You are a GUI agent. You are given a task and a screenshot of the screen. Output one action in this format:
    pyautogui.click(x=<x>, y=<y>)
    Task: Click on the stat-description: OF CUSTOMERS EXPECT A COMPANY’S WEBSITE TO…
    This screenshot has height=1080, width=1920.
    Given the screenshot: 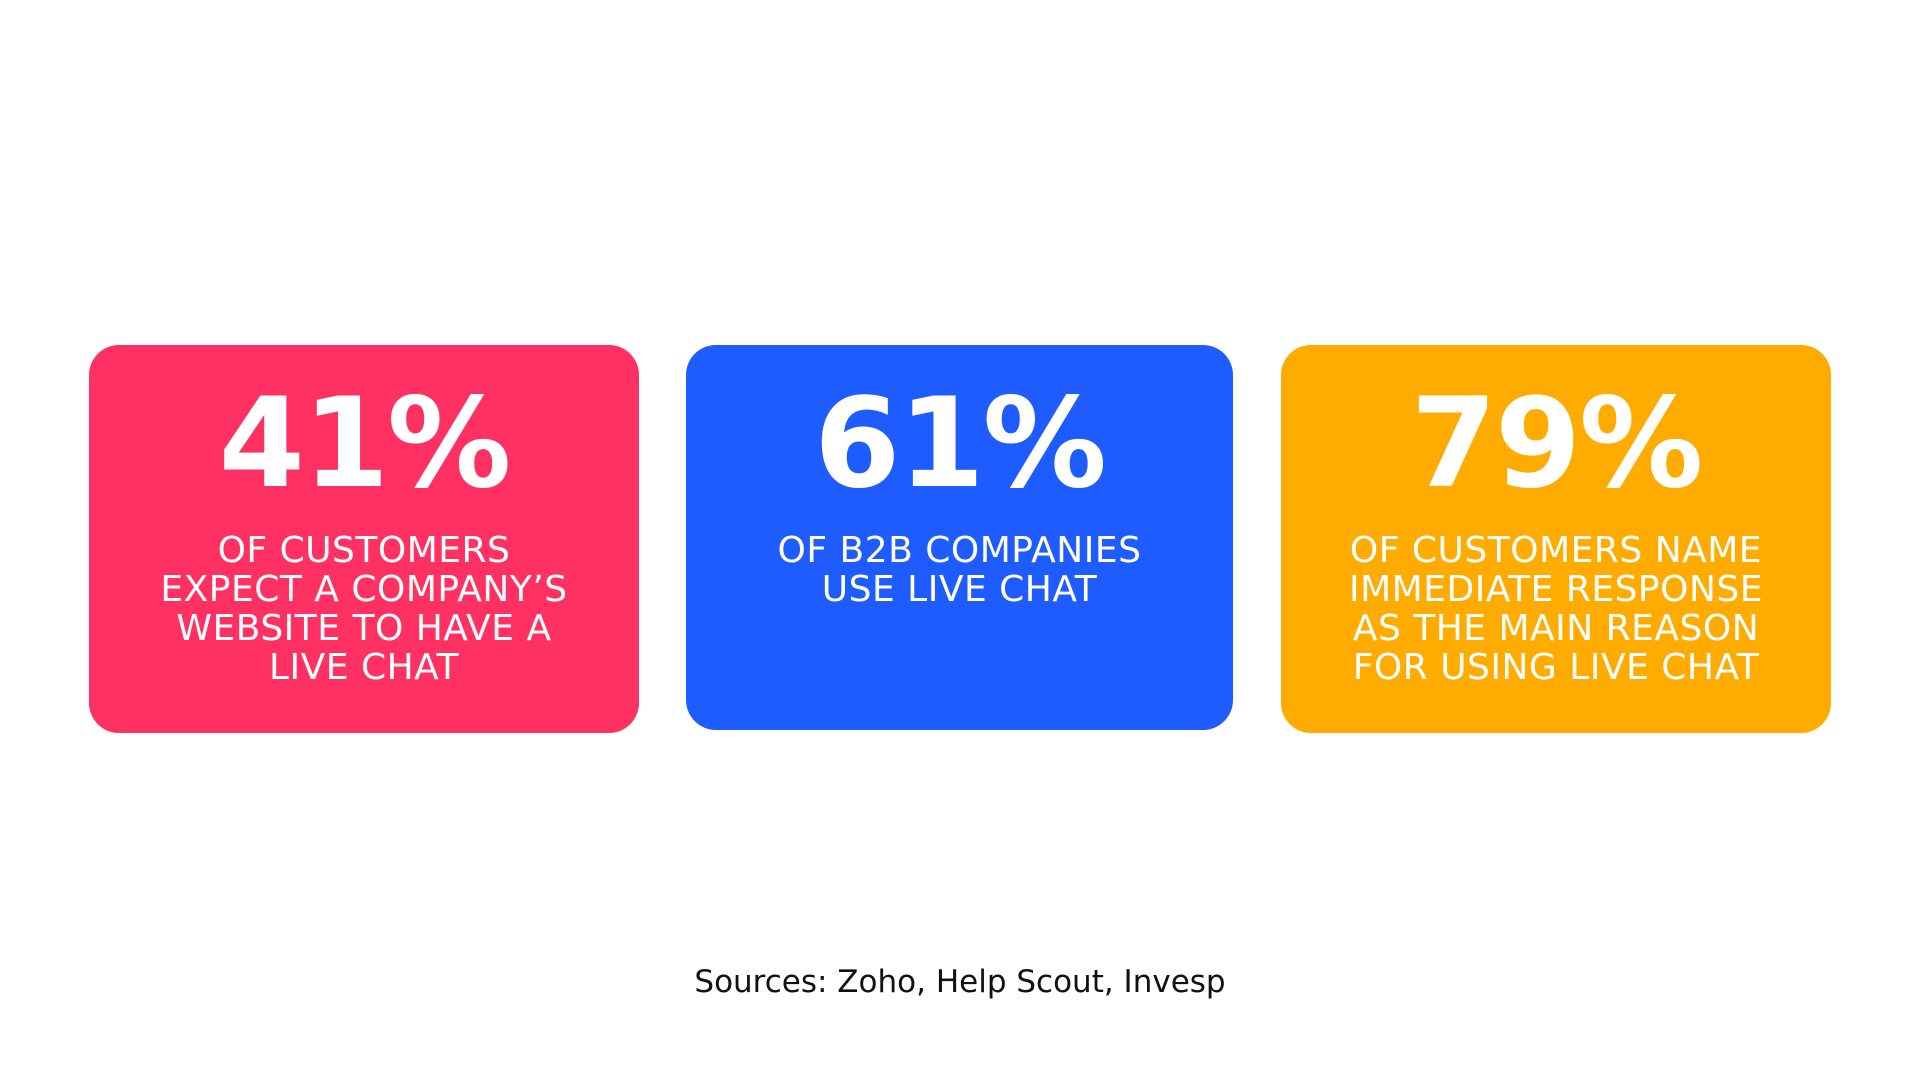 What is the action you would take?
    pyautogui.click(x=364, y=609)
    